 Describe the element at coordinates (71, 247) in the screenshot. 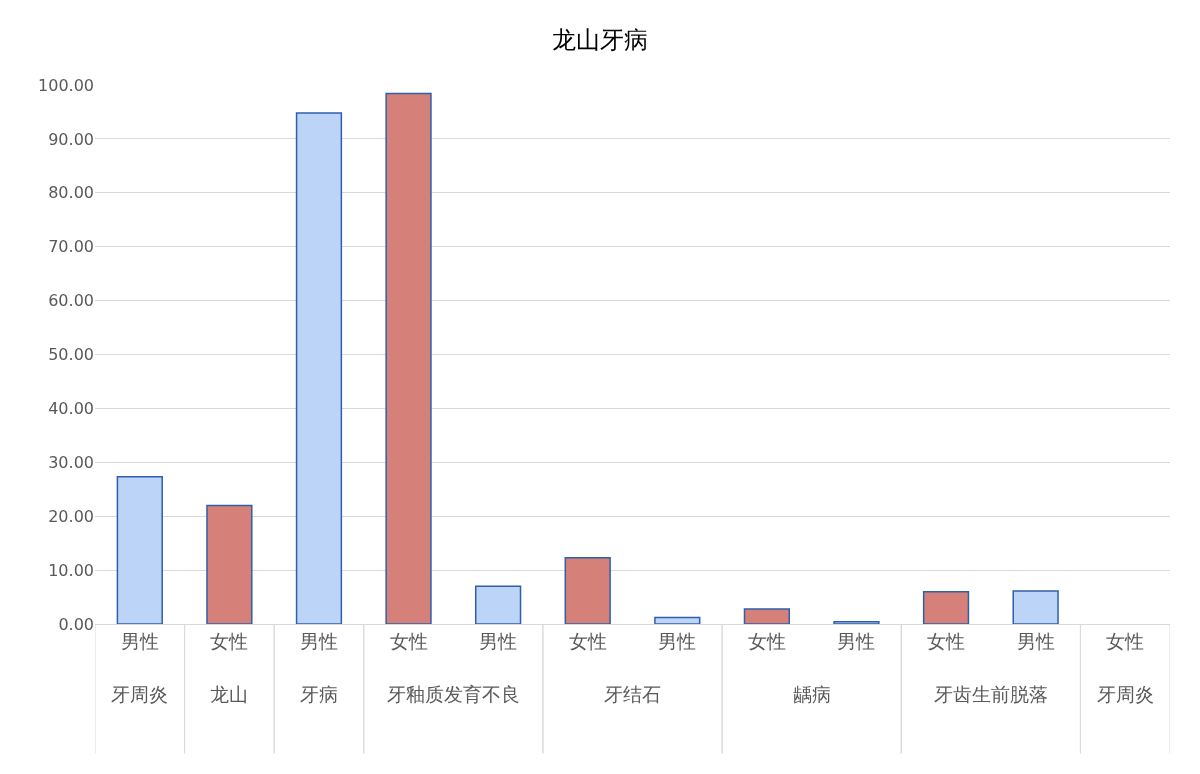

I see `y-tick-label: 70.00` at that location.